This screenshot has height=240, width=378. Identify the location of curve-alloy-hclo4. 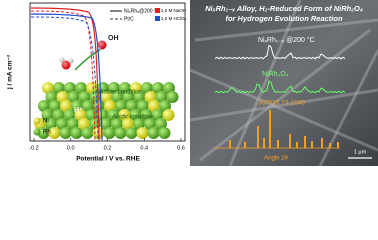
(66, 77).